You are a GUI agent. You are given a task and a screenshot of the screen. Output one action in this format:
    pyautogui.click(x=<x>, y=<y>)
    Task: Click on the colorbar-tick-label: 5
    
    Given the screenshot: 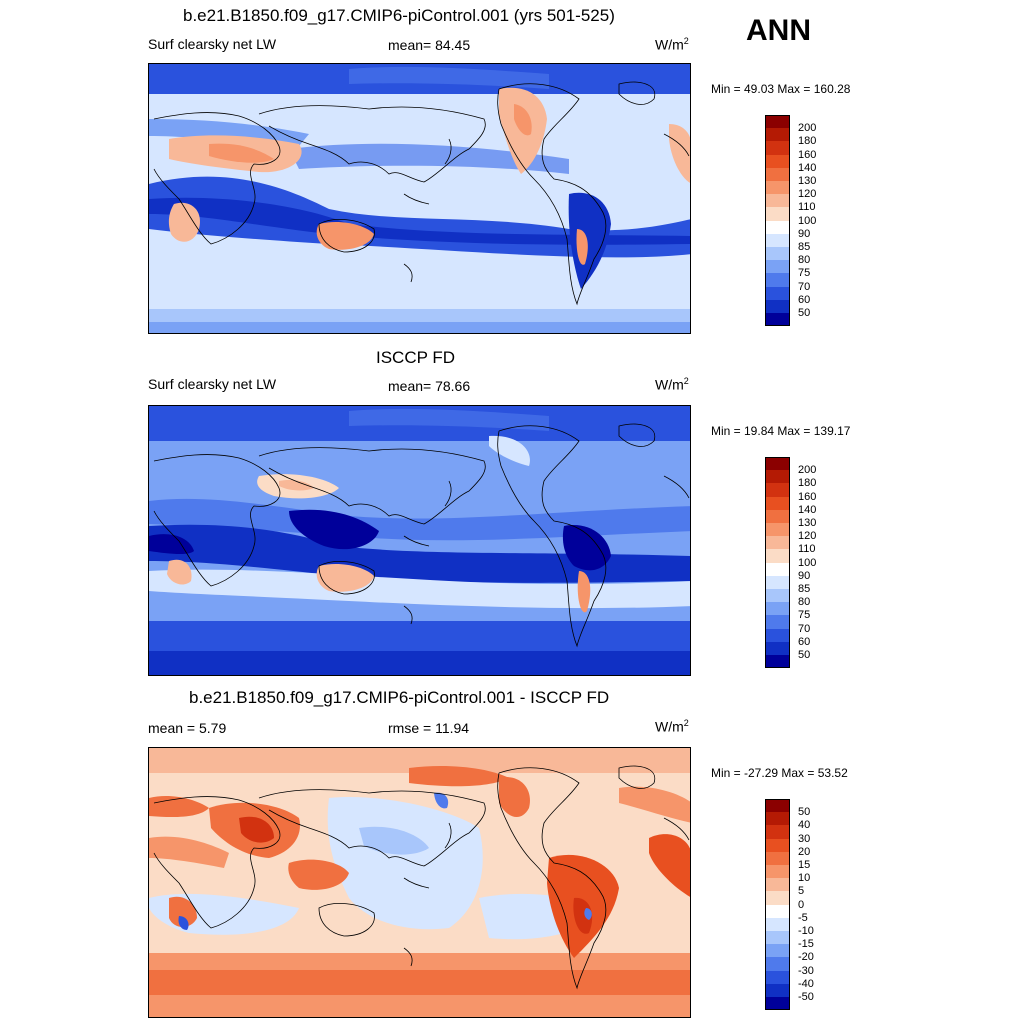 What is the action you would take?
    pyautogui.click(x=801, y=891)
    